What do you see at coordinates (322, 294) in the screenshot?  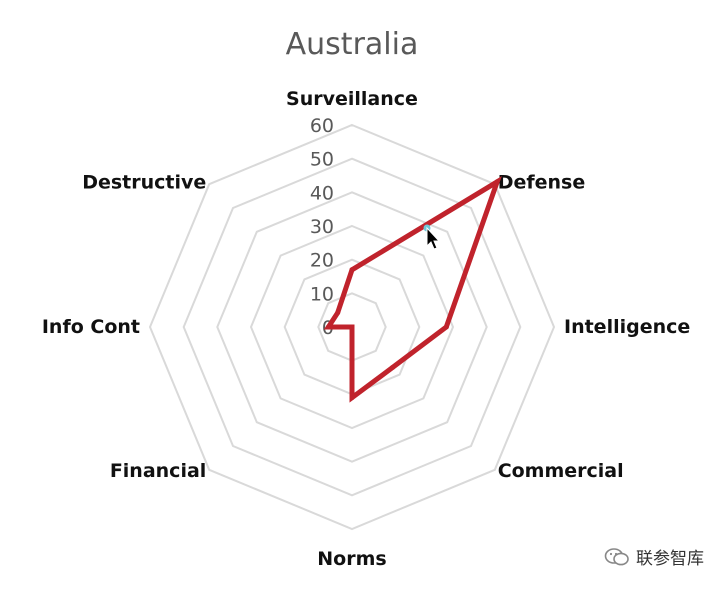 I see `tick-label-10: 10` at bounding box center [322, 294].